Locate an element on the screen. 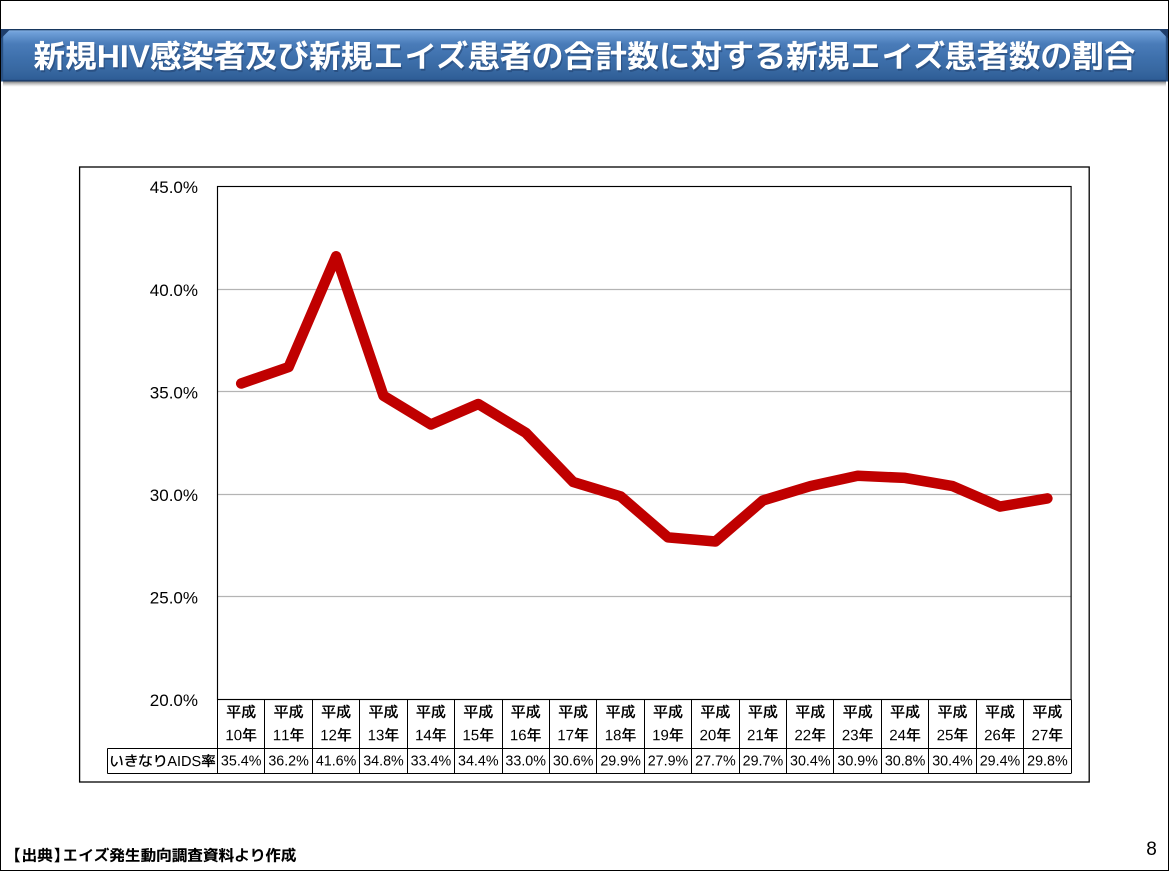  svg-text: 45.0% is located at coordinates (174, 187).